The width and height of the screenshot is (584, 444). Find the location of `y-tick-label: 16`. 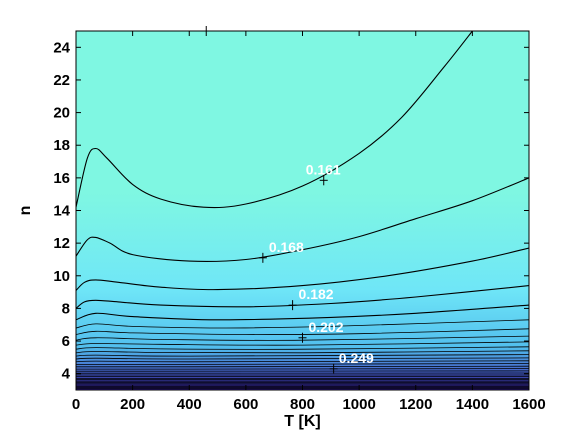

y-tick-label: 16 is located at coordinates (61, 178).